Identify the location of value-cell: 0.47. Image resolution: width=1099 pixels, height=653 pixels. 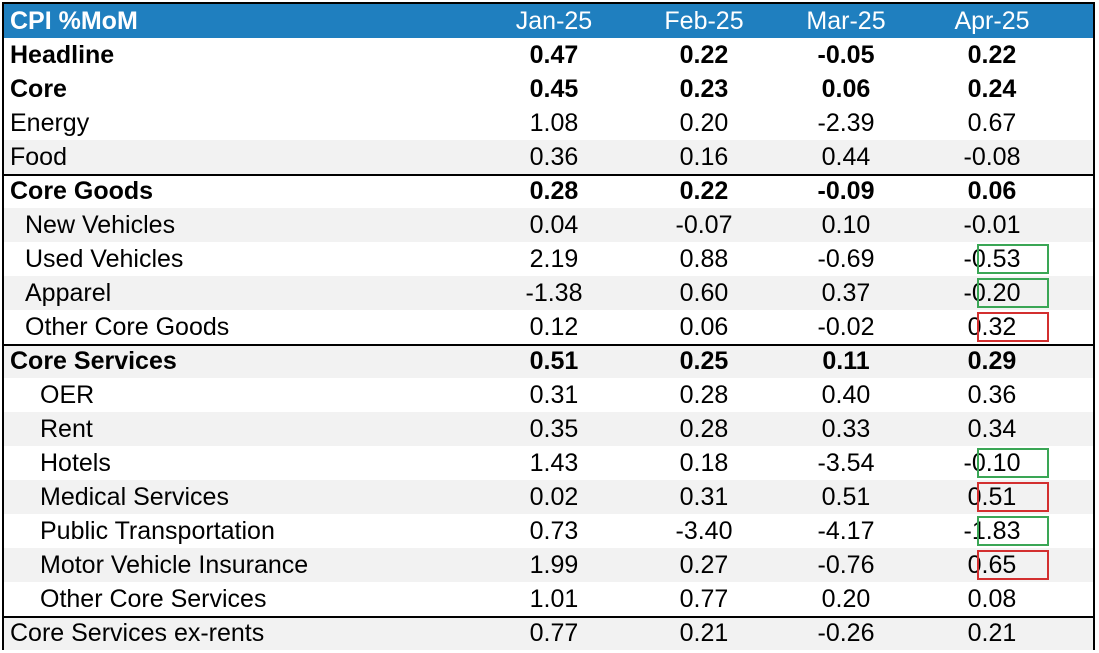
(554, 55).